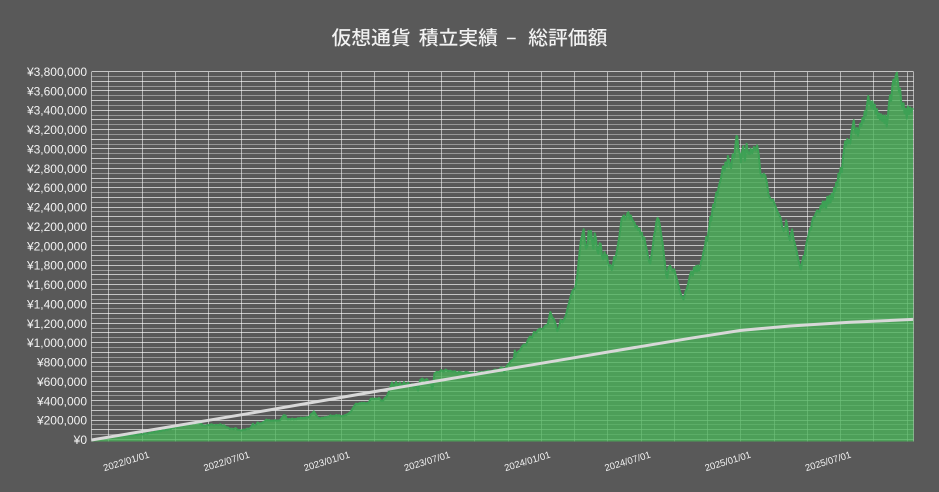 Image resolution: width=939 pixels, height=492 pixels. Describe the element at coordinates (56, 343) in the screenshot. I see `svg-text: ¥1,000,000` at that location.